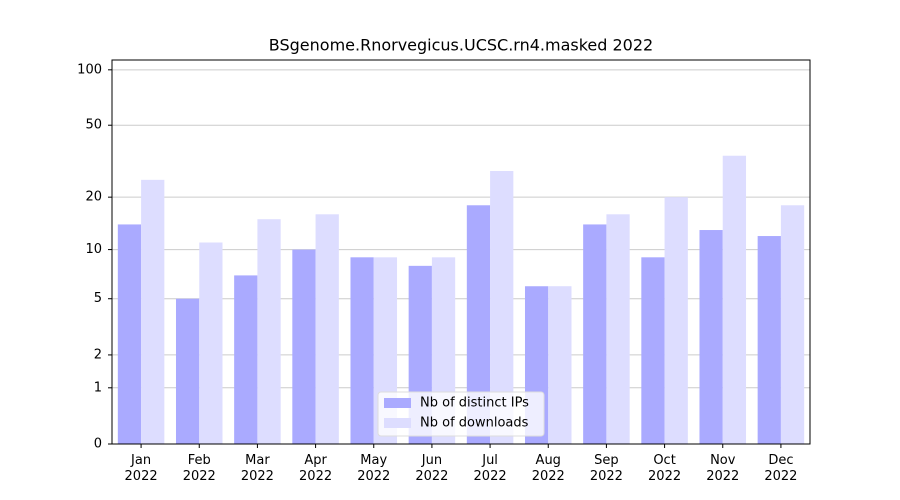 Image resolution: width=900 pixels, height=500 pixels. I want to click on x-tick-label: Sep 2022, so click(606, 468).